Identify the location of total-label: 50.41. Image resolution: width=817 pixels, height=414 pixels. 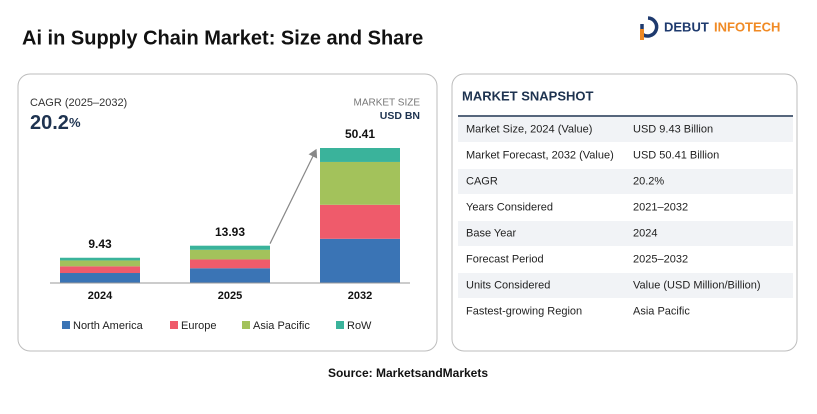
(360, 134).